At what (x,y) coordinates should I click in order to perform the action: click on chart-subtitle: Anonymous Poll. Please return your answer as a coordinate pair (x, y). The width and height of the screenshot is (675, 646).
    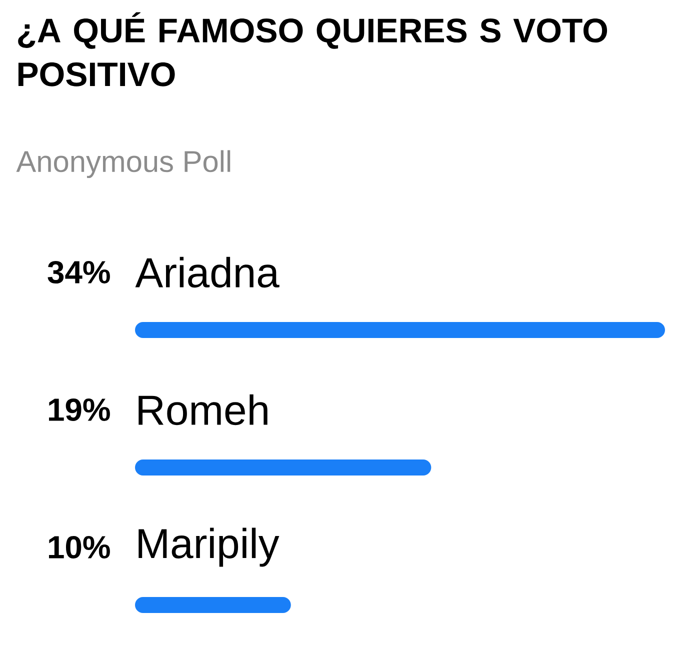
    Looking at the image, I should click on (123, 164).